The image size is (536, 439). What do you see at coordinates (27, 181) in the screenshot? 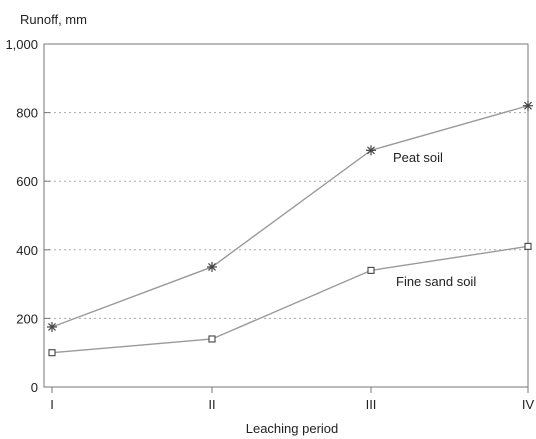
I see `y-tick-label: 600` at bounding box center [27, 181].